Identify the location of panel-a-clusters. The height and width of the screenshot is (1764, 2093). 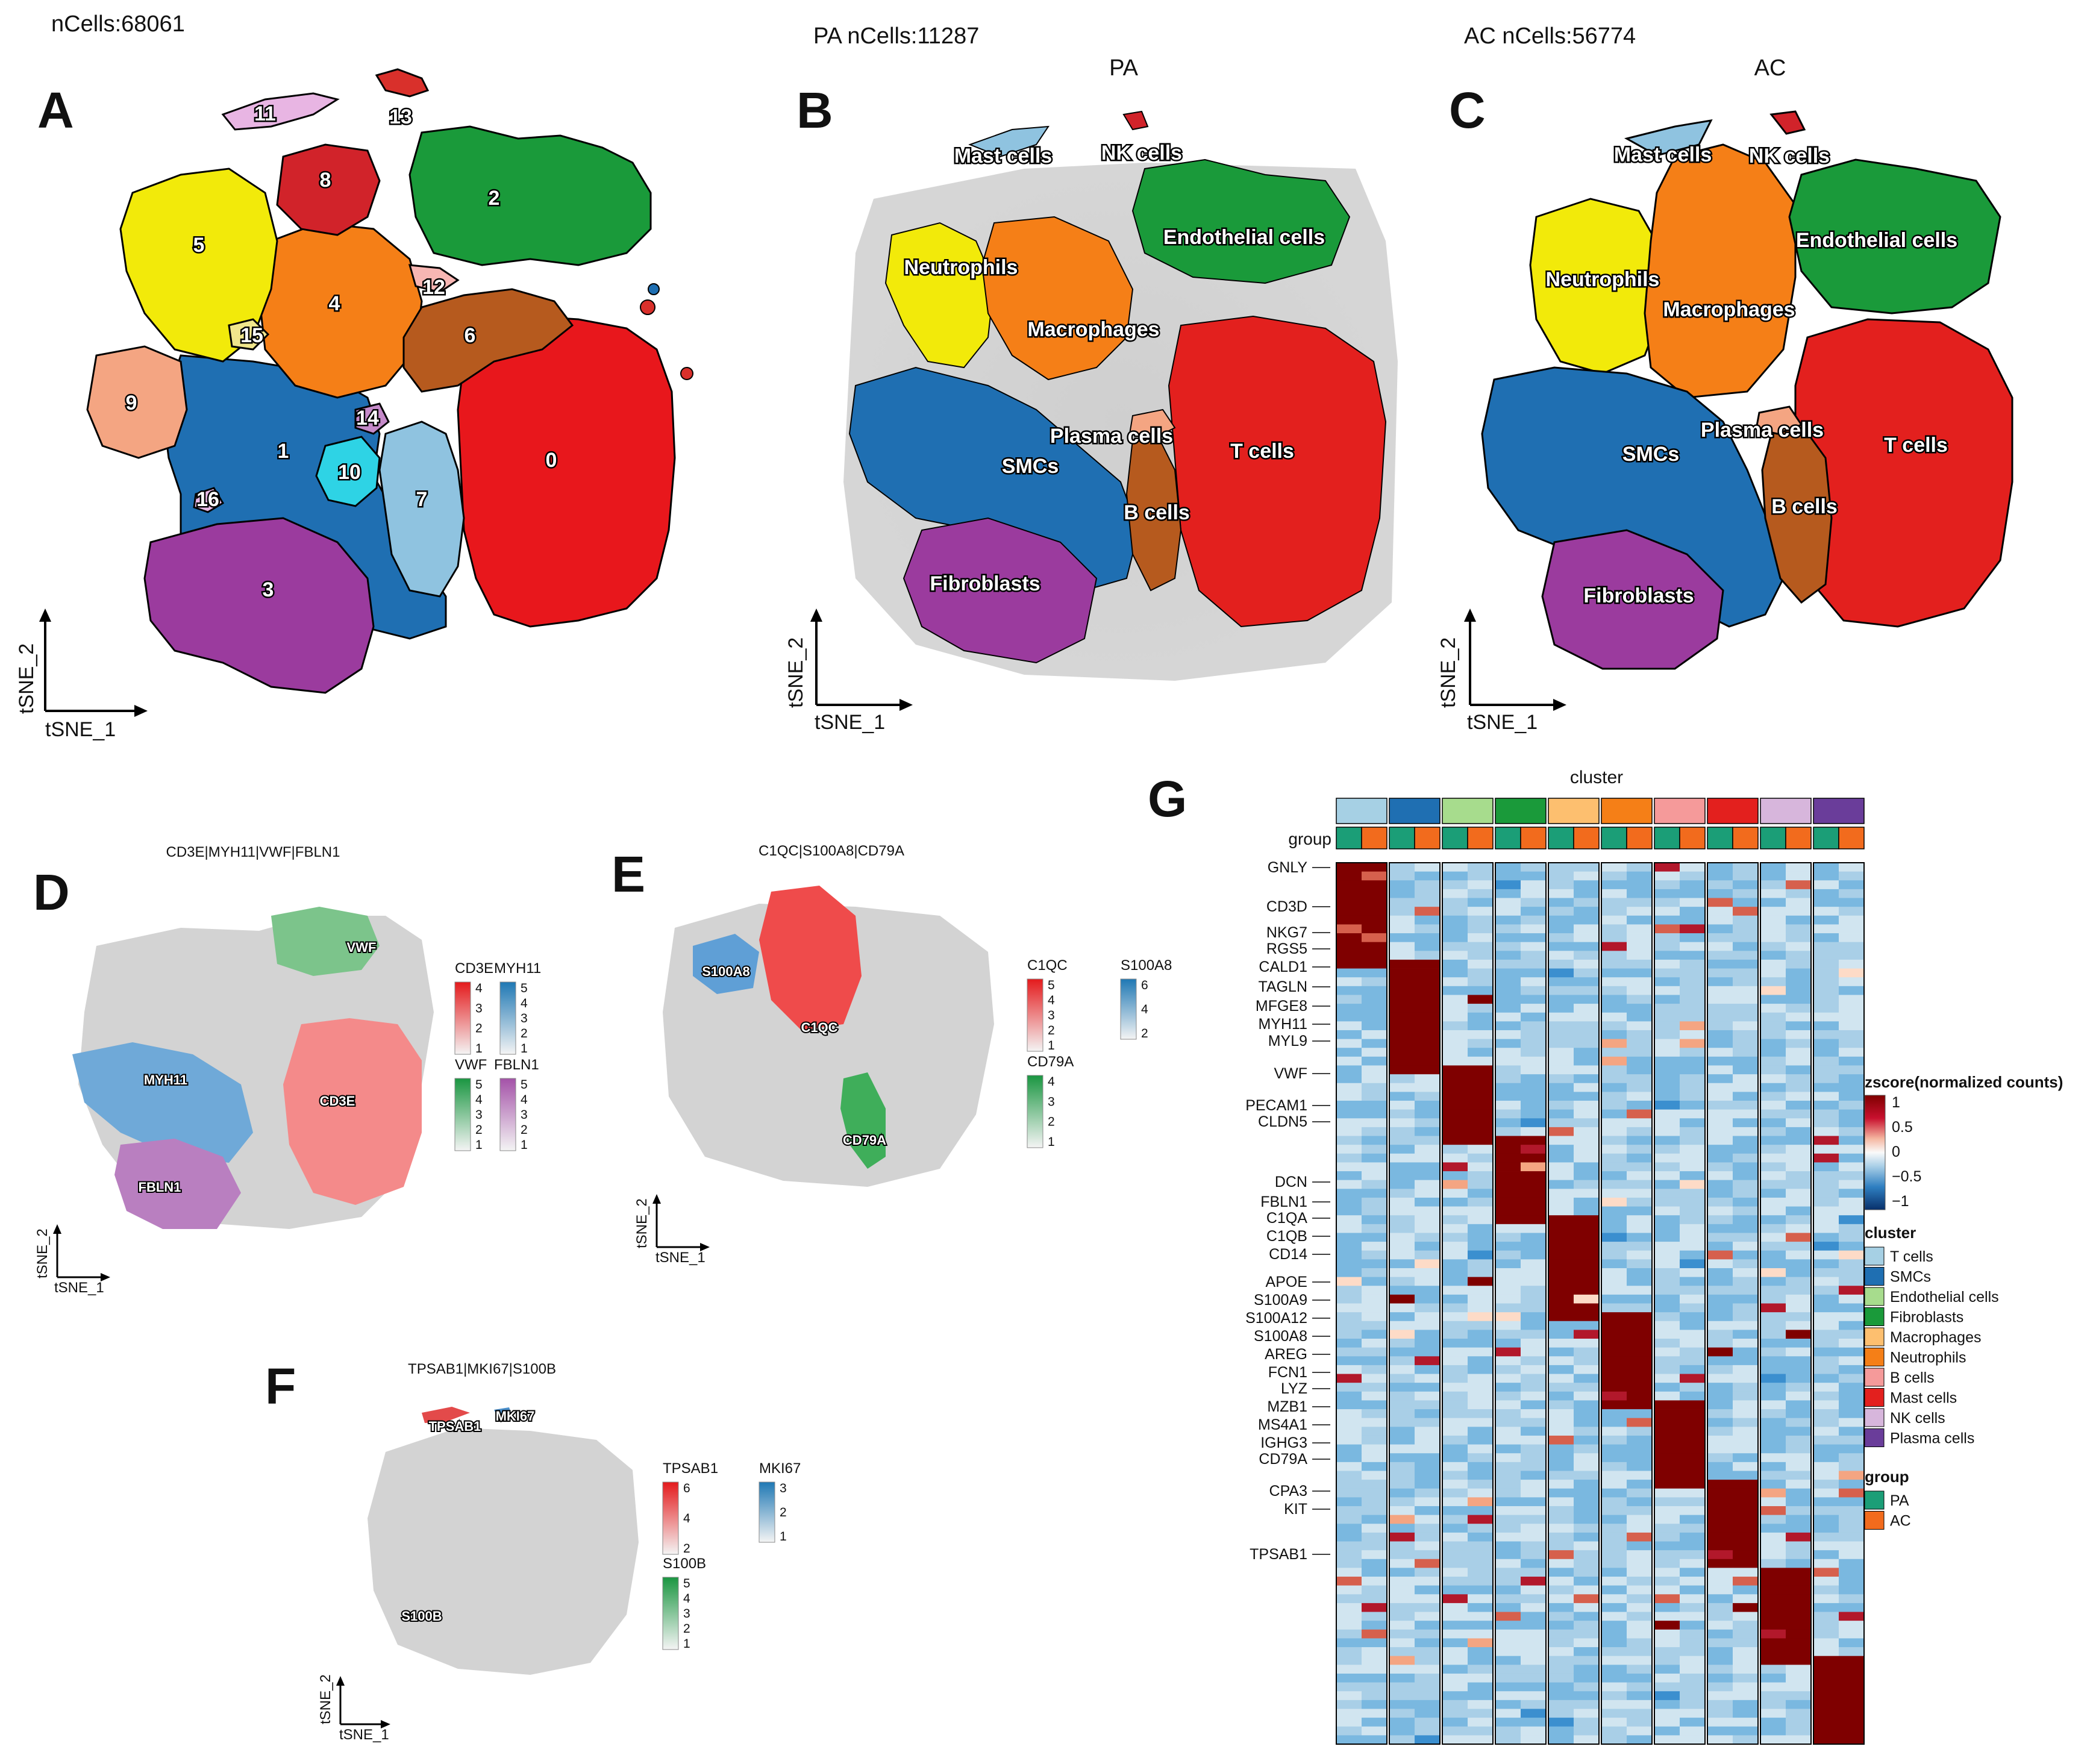
(389, 381).